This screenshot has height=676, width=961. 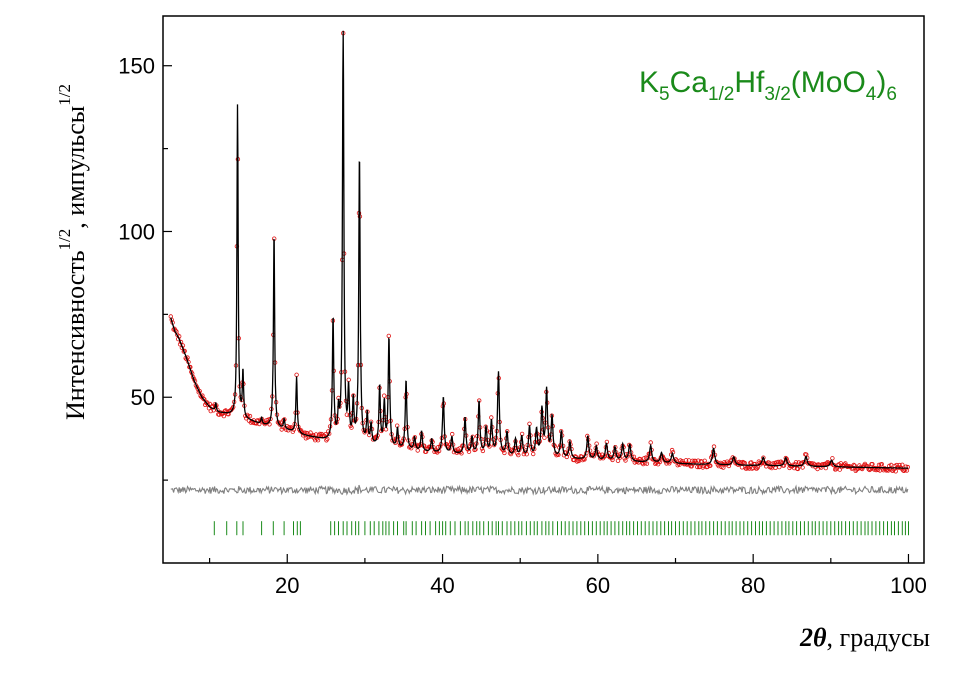 I want to click on x-tick-label: 40, so click(x=442, y=585).